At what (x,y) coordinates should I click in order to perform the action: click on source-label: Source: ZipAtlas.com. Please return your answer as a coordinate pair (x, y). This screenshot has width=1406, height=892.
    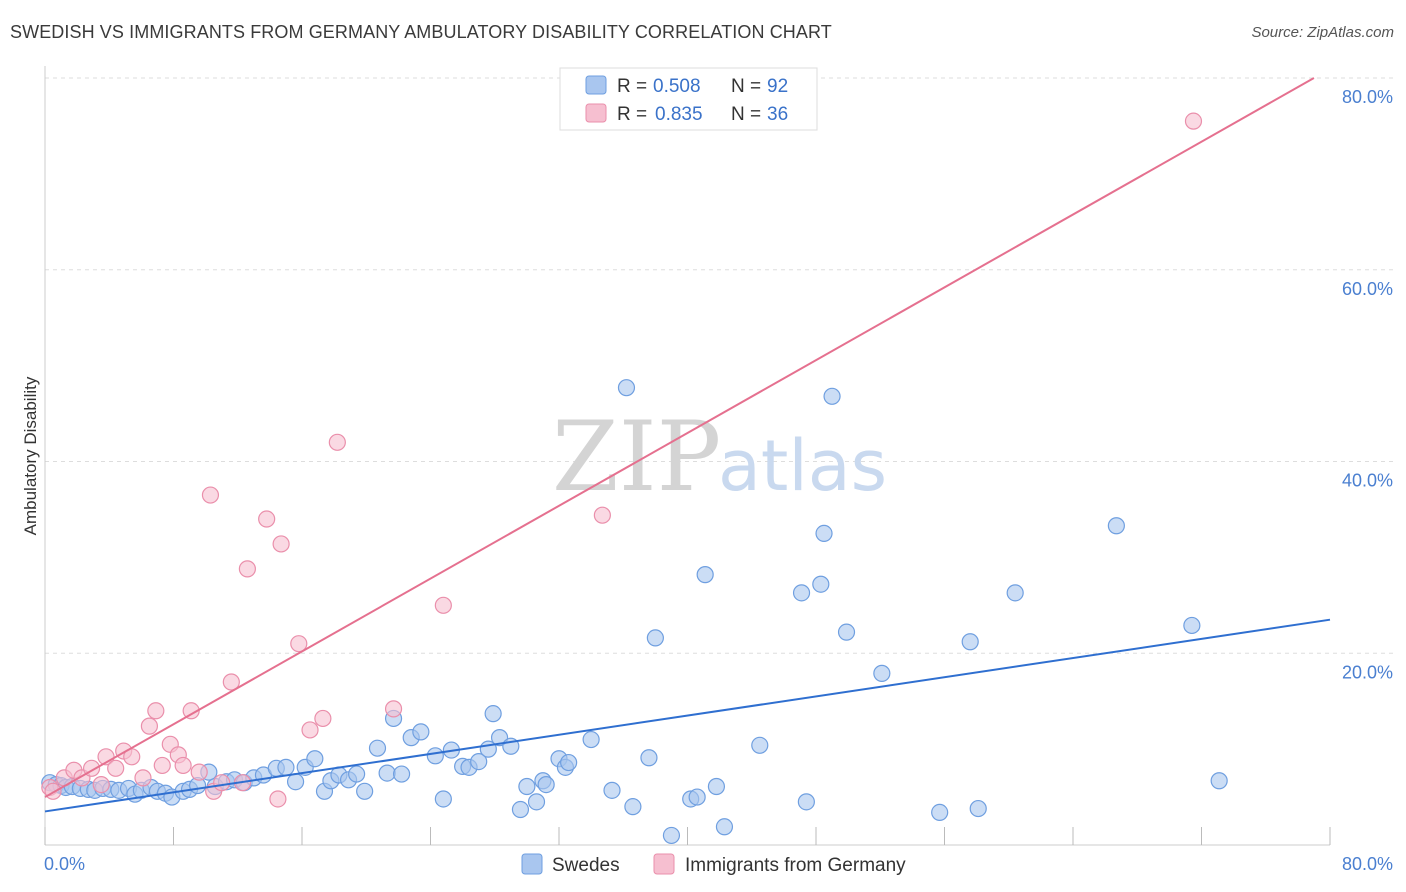
    Looking at the image, I should click on (1322, 32).